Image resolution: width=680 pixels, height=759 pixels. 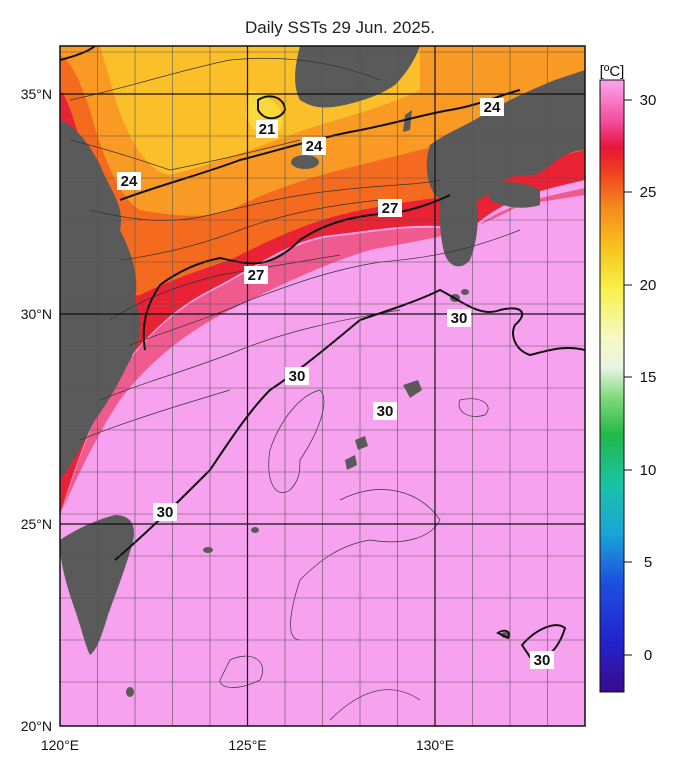 What do you see at coordinates (648, 655) in the screenshot?
I see `colorbar-tick-0: 0` at bounding box center [648, 655].